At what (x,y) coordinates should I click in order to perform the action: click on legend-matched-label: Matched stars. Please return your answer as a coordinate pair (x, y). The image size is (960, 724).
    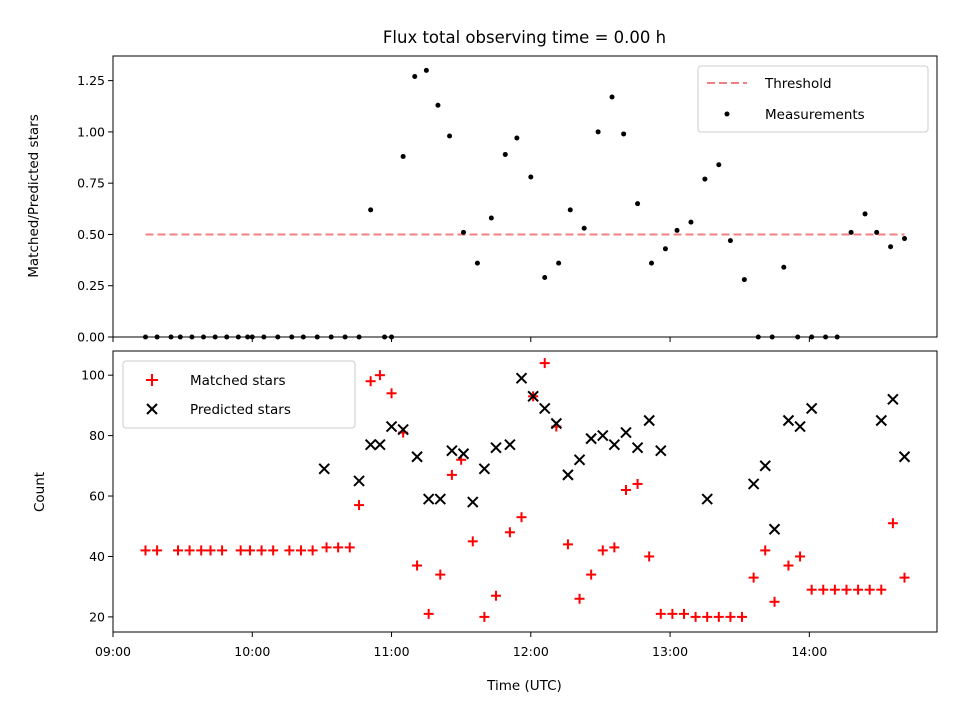
    Looking at the image, I should click on (238, 381).